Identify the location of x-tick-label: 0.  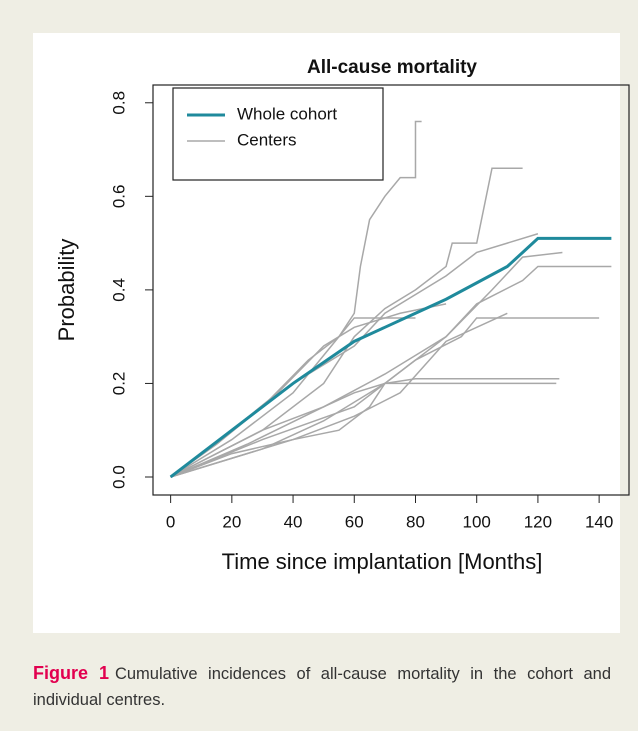
(170, 521).